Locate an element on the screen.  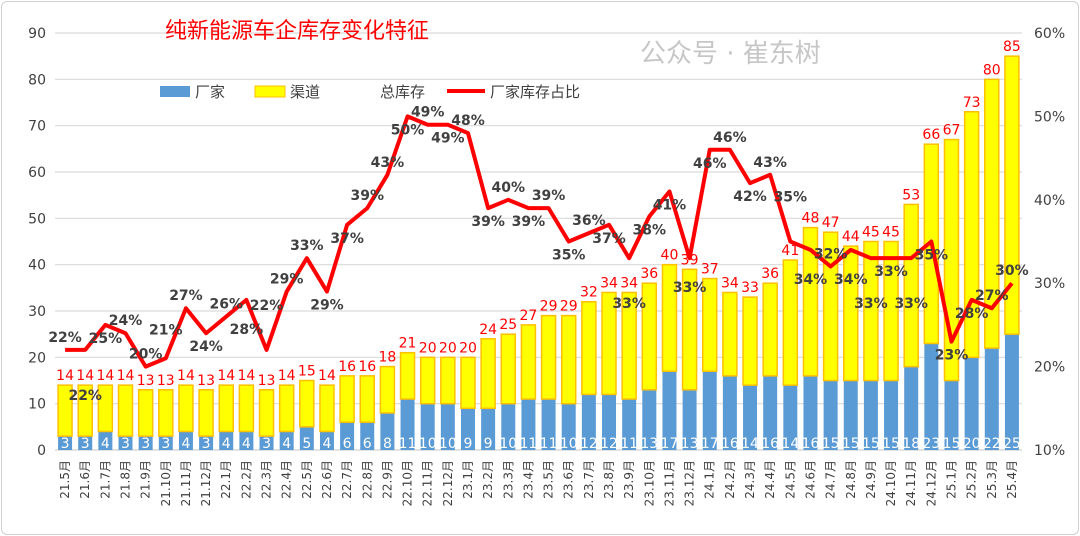
total-value-label: 15 is located at coordinates (307, 372).